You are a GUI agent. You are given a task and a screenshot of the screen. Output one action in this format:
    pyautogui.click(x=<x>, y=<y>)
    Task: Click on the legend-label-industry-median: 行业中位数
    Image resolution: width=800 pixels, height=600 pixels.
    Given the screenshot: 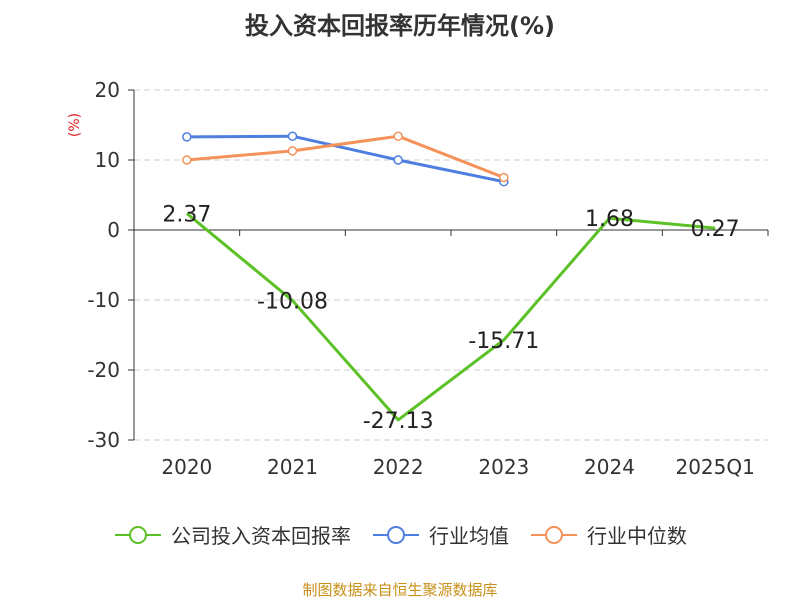 What is the action you would take?
    pyautogui.click(x=637, y=536)
    